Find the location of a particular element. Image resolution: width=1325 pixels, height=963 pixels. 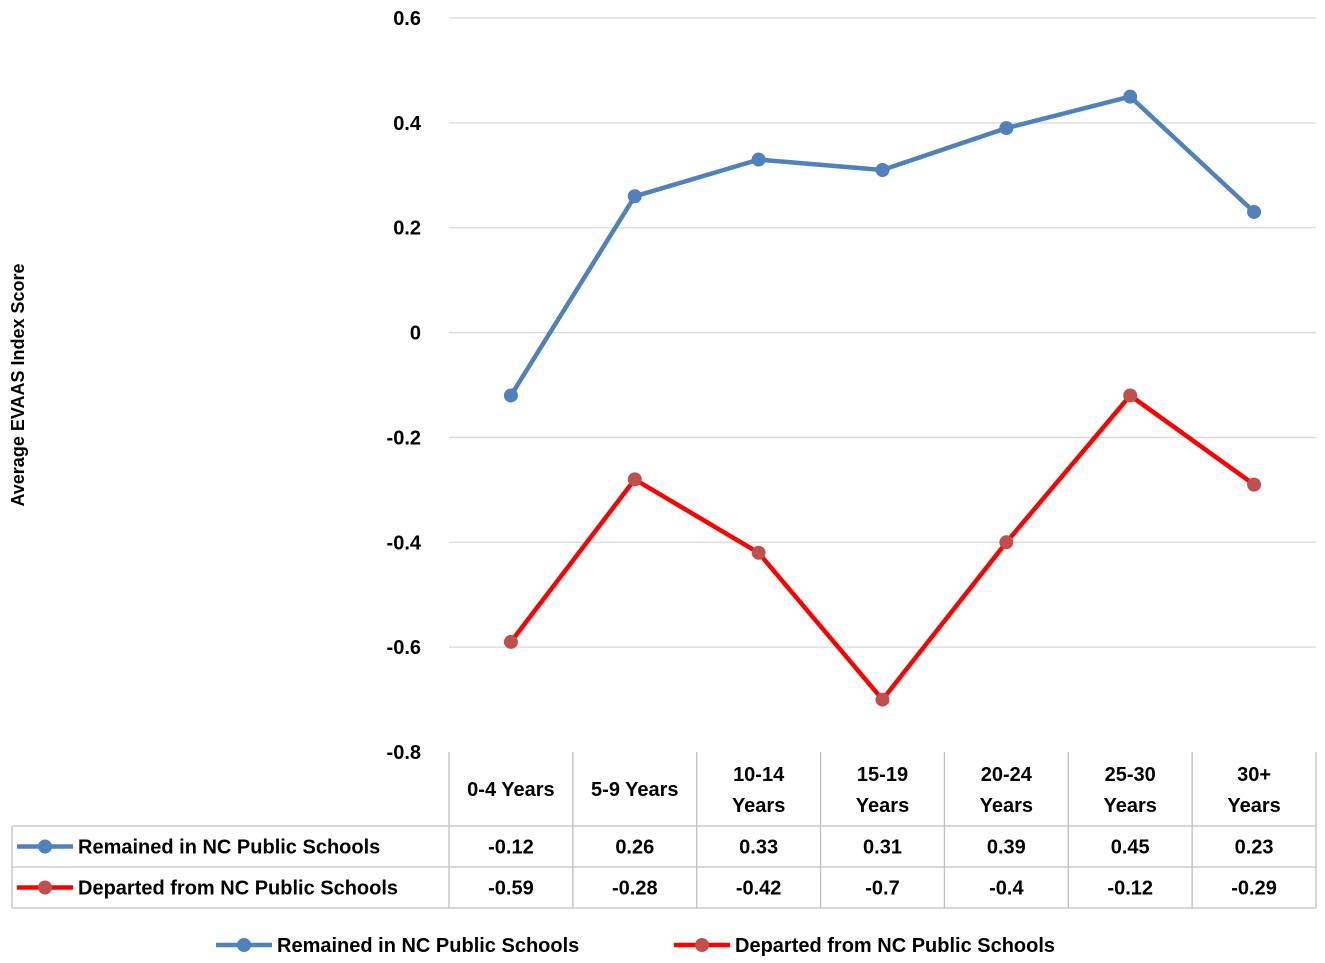

legend-label: Remained in NC Public Schools is located at coordinates (428, 946).